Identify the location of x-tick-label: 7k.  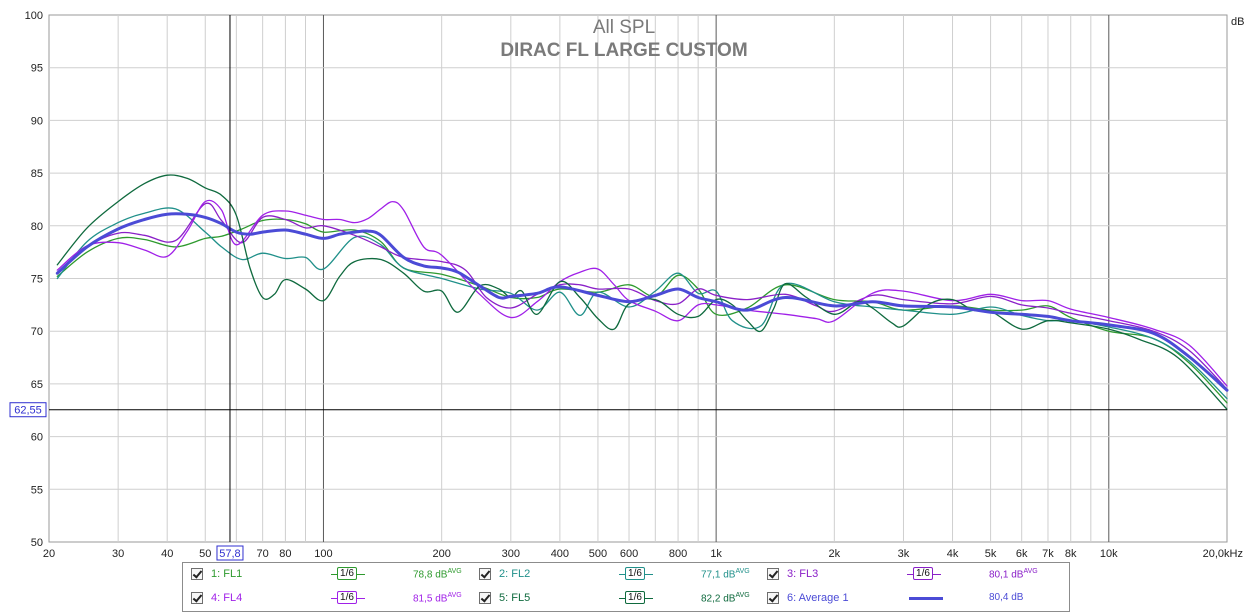
(1048, 554).